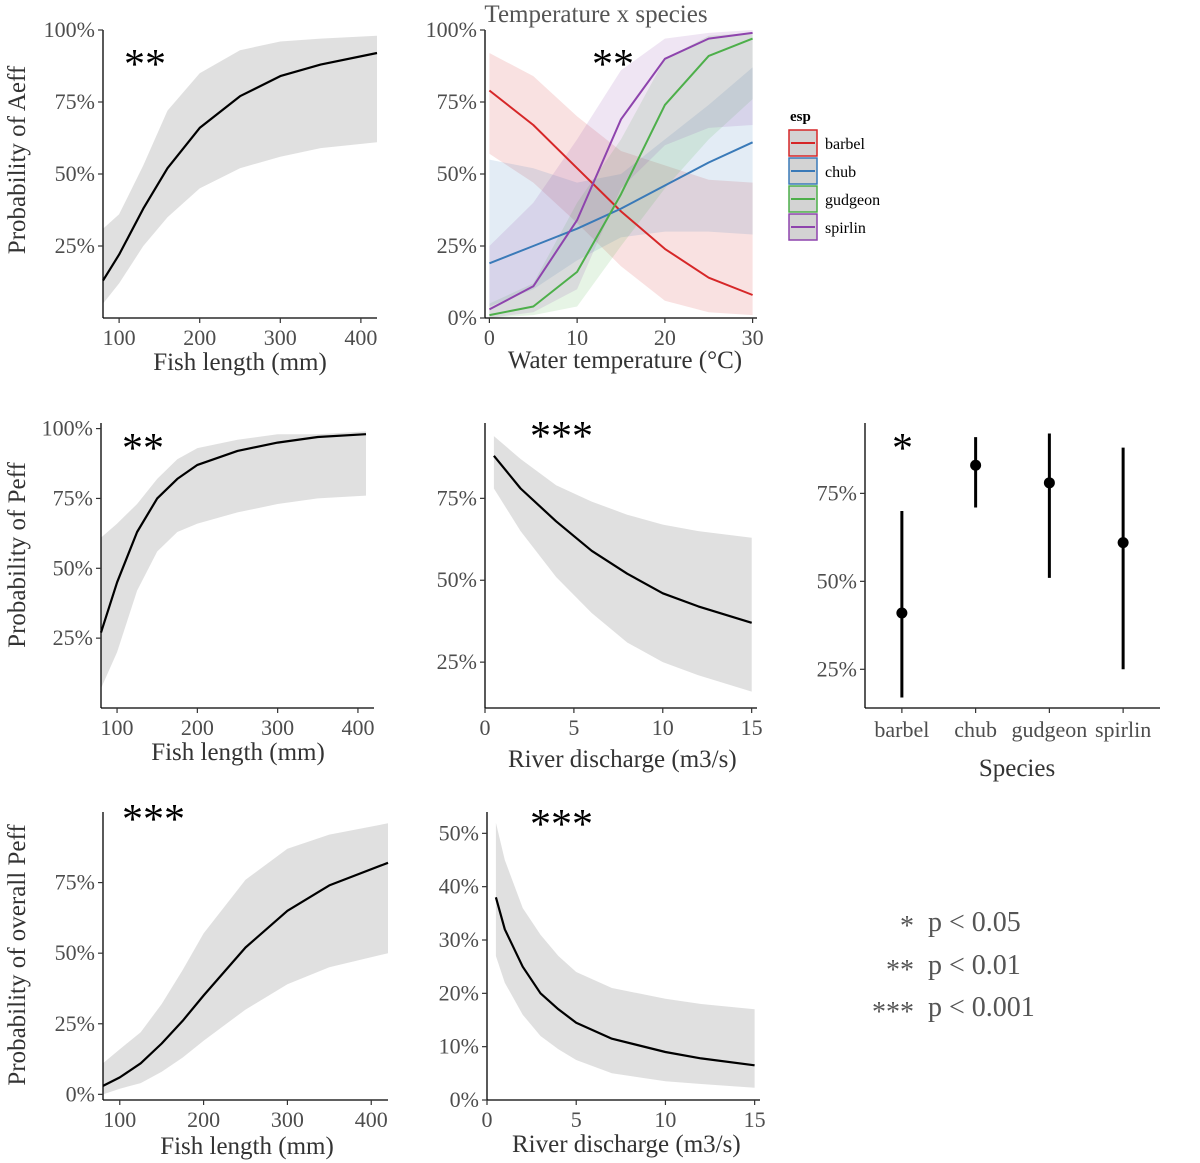 The width and height of the screenshot is (1200, 1163). I want to click on point-barbel, so click(902, 613).